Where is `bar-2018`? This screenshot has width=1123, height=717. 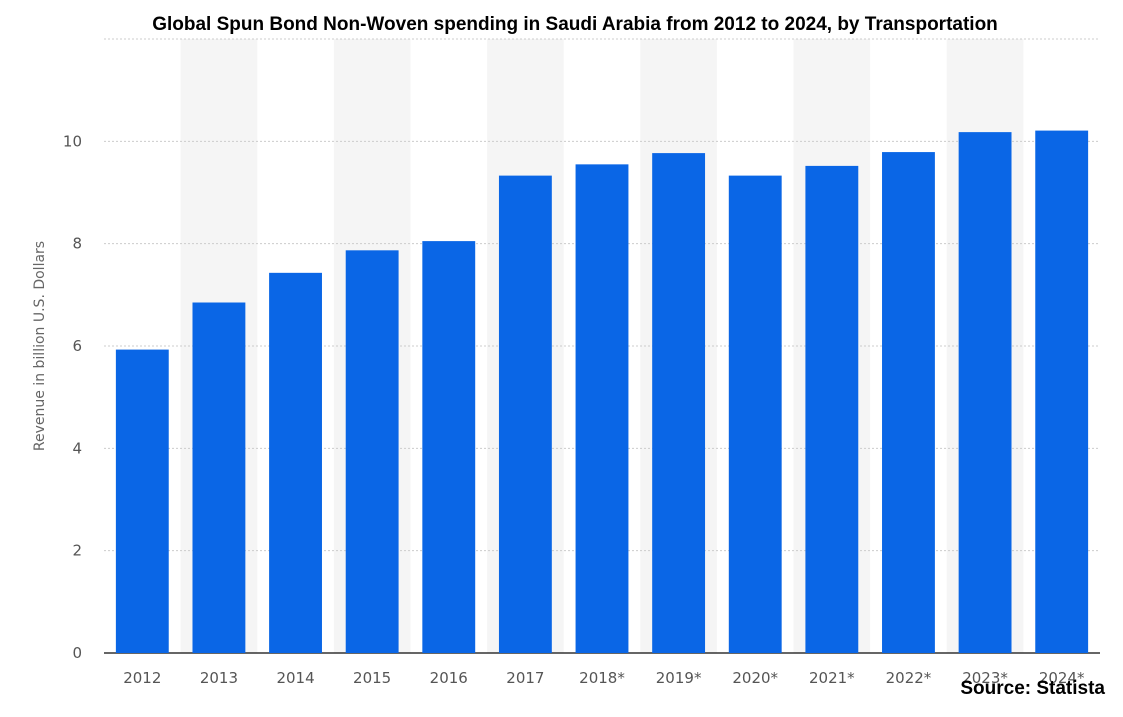 bar-2018 is located at coordinates (602, 408).